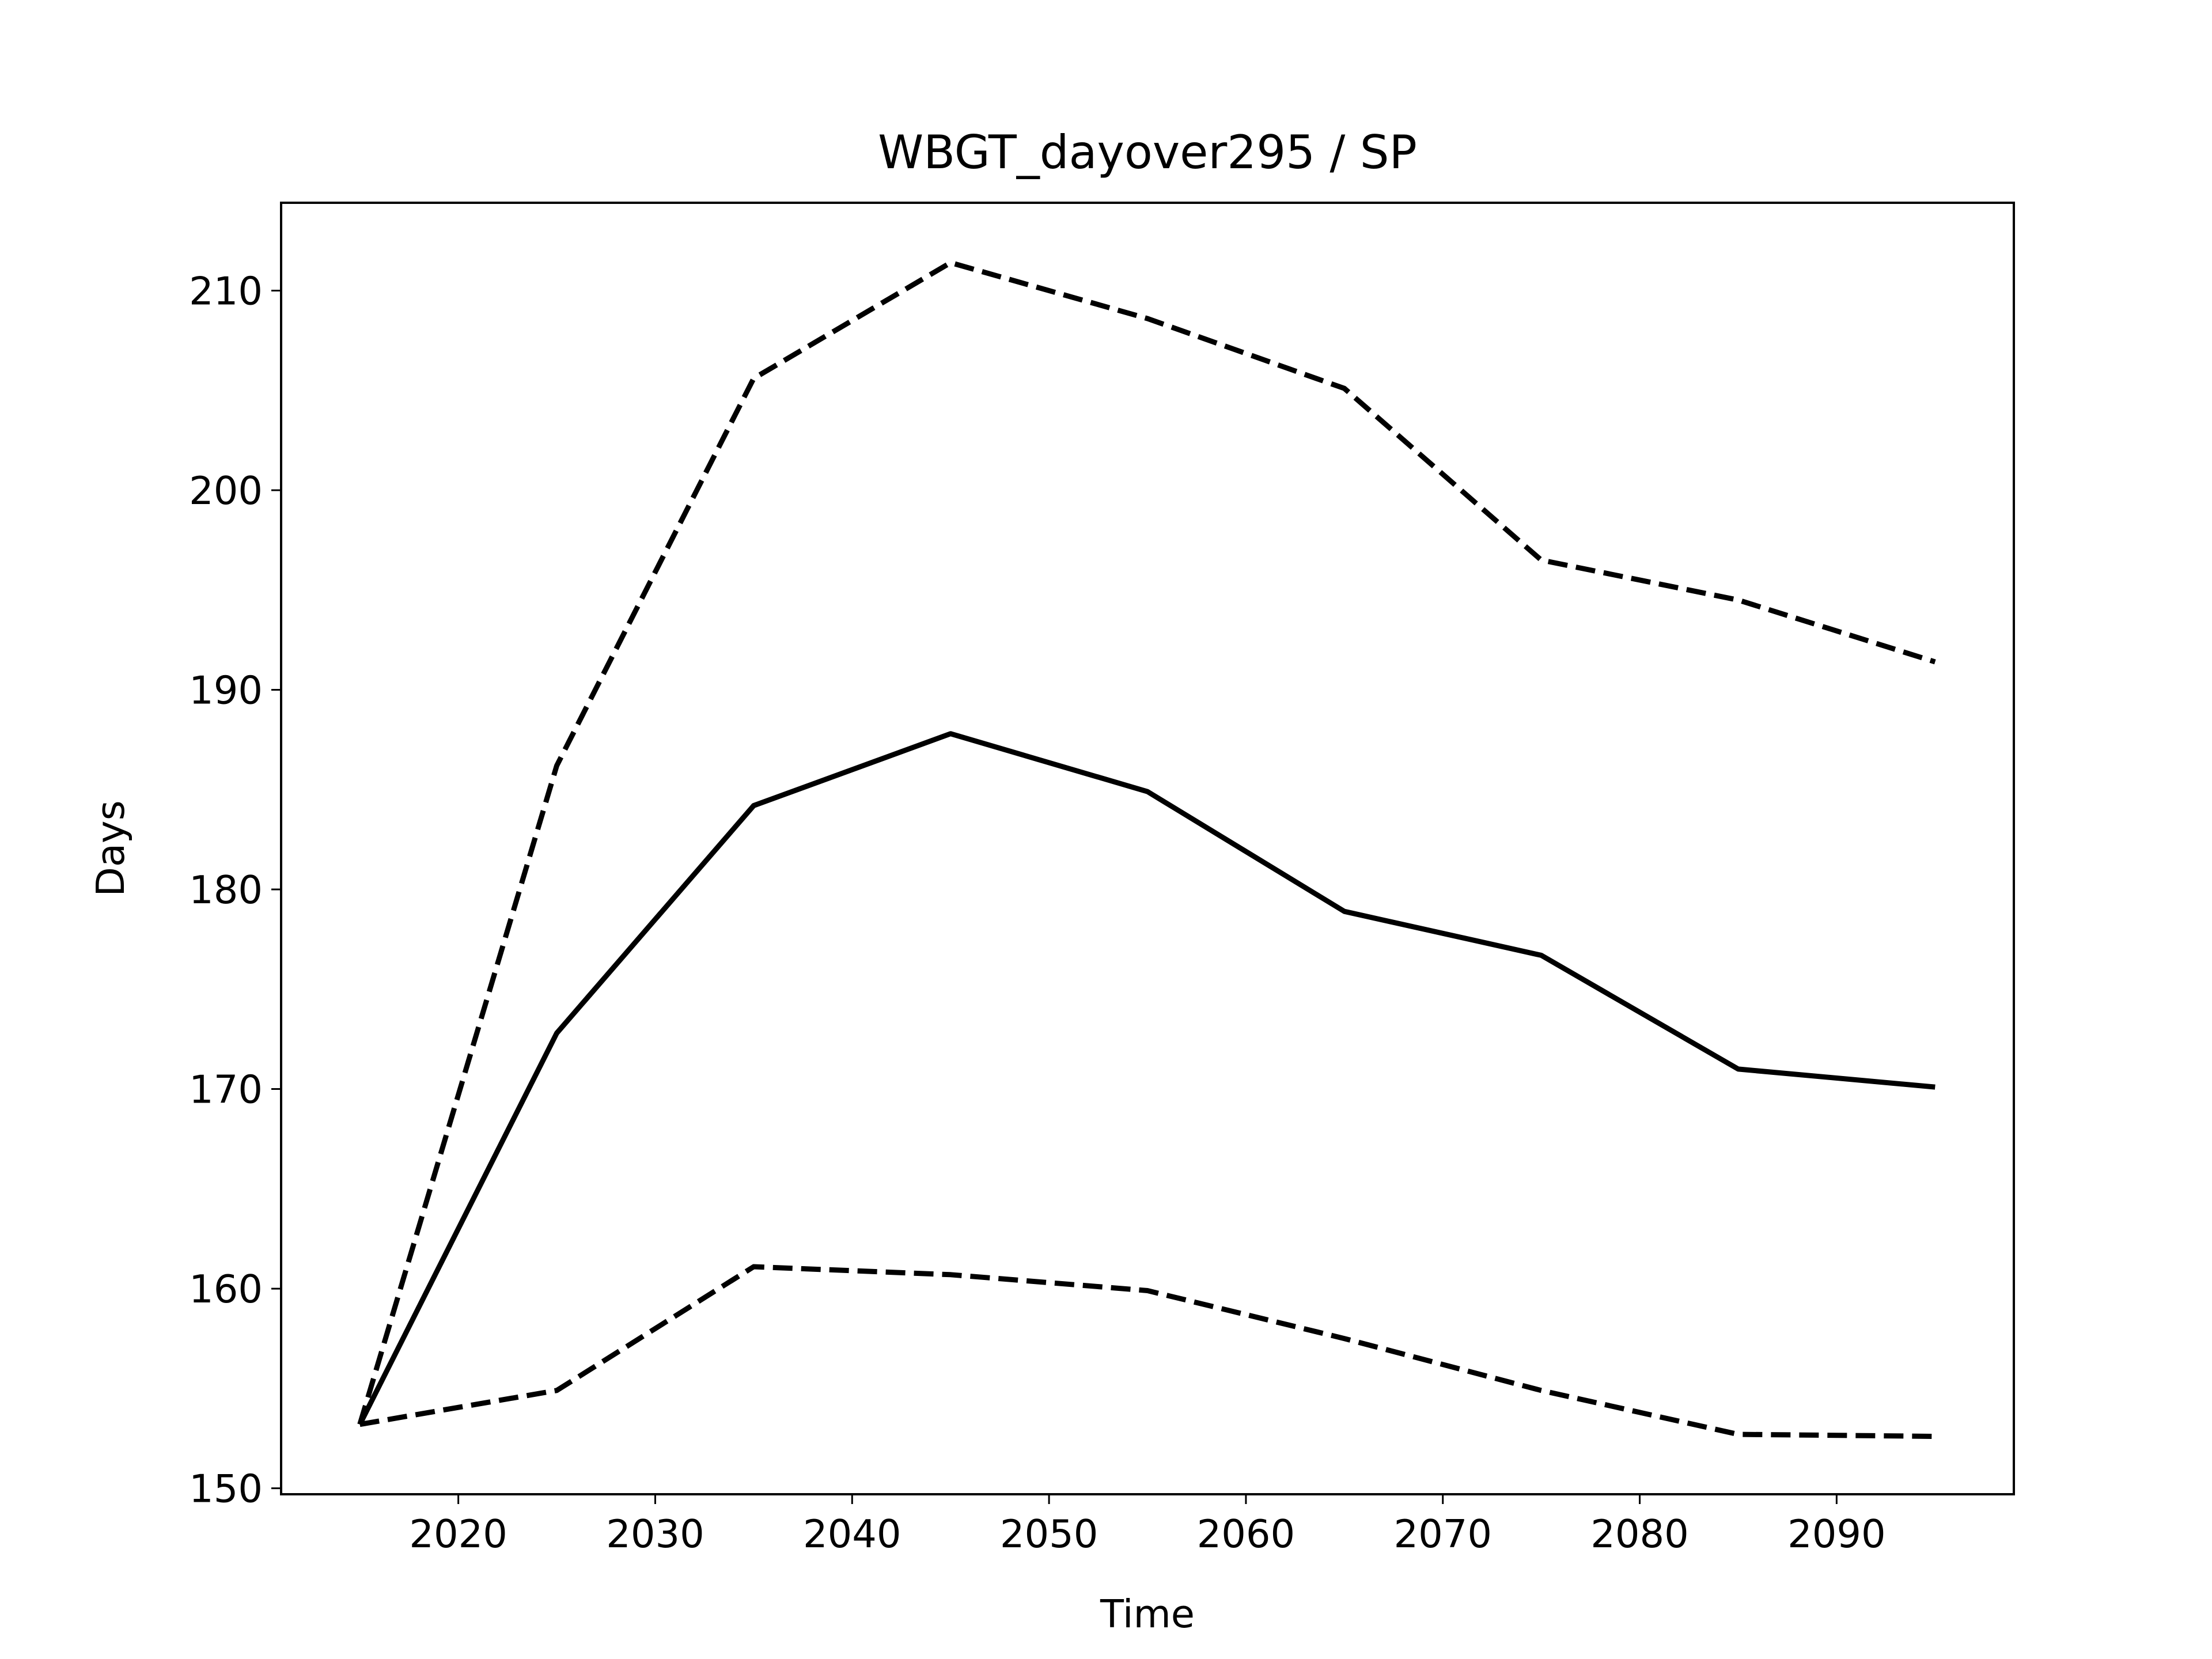 This screenshot has width=2212, height=1659. What do you see at coordinates (1639, 1534) in the screenshot?
I see `x-tick-label: 2080` at bounding box center [1639, 1534].